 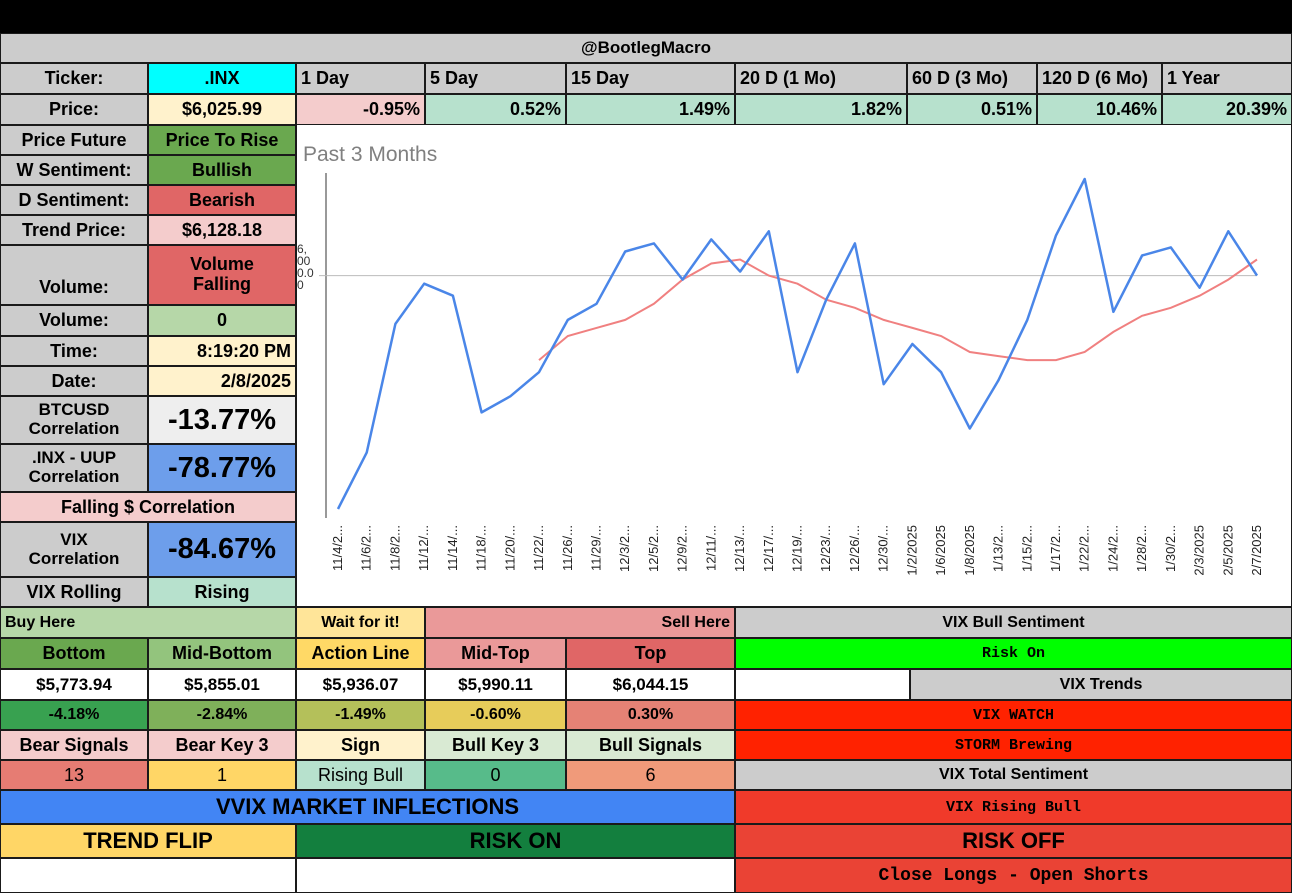 I want to click on risk-on-value, so click(x=515, y=875).